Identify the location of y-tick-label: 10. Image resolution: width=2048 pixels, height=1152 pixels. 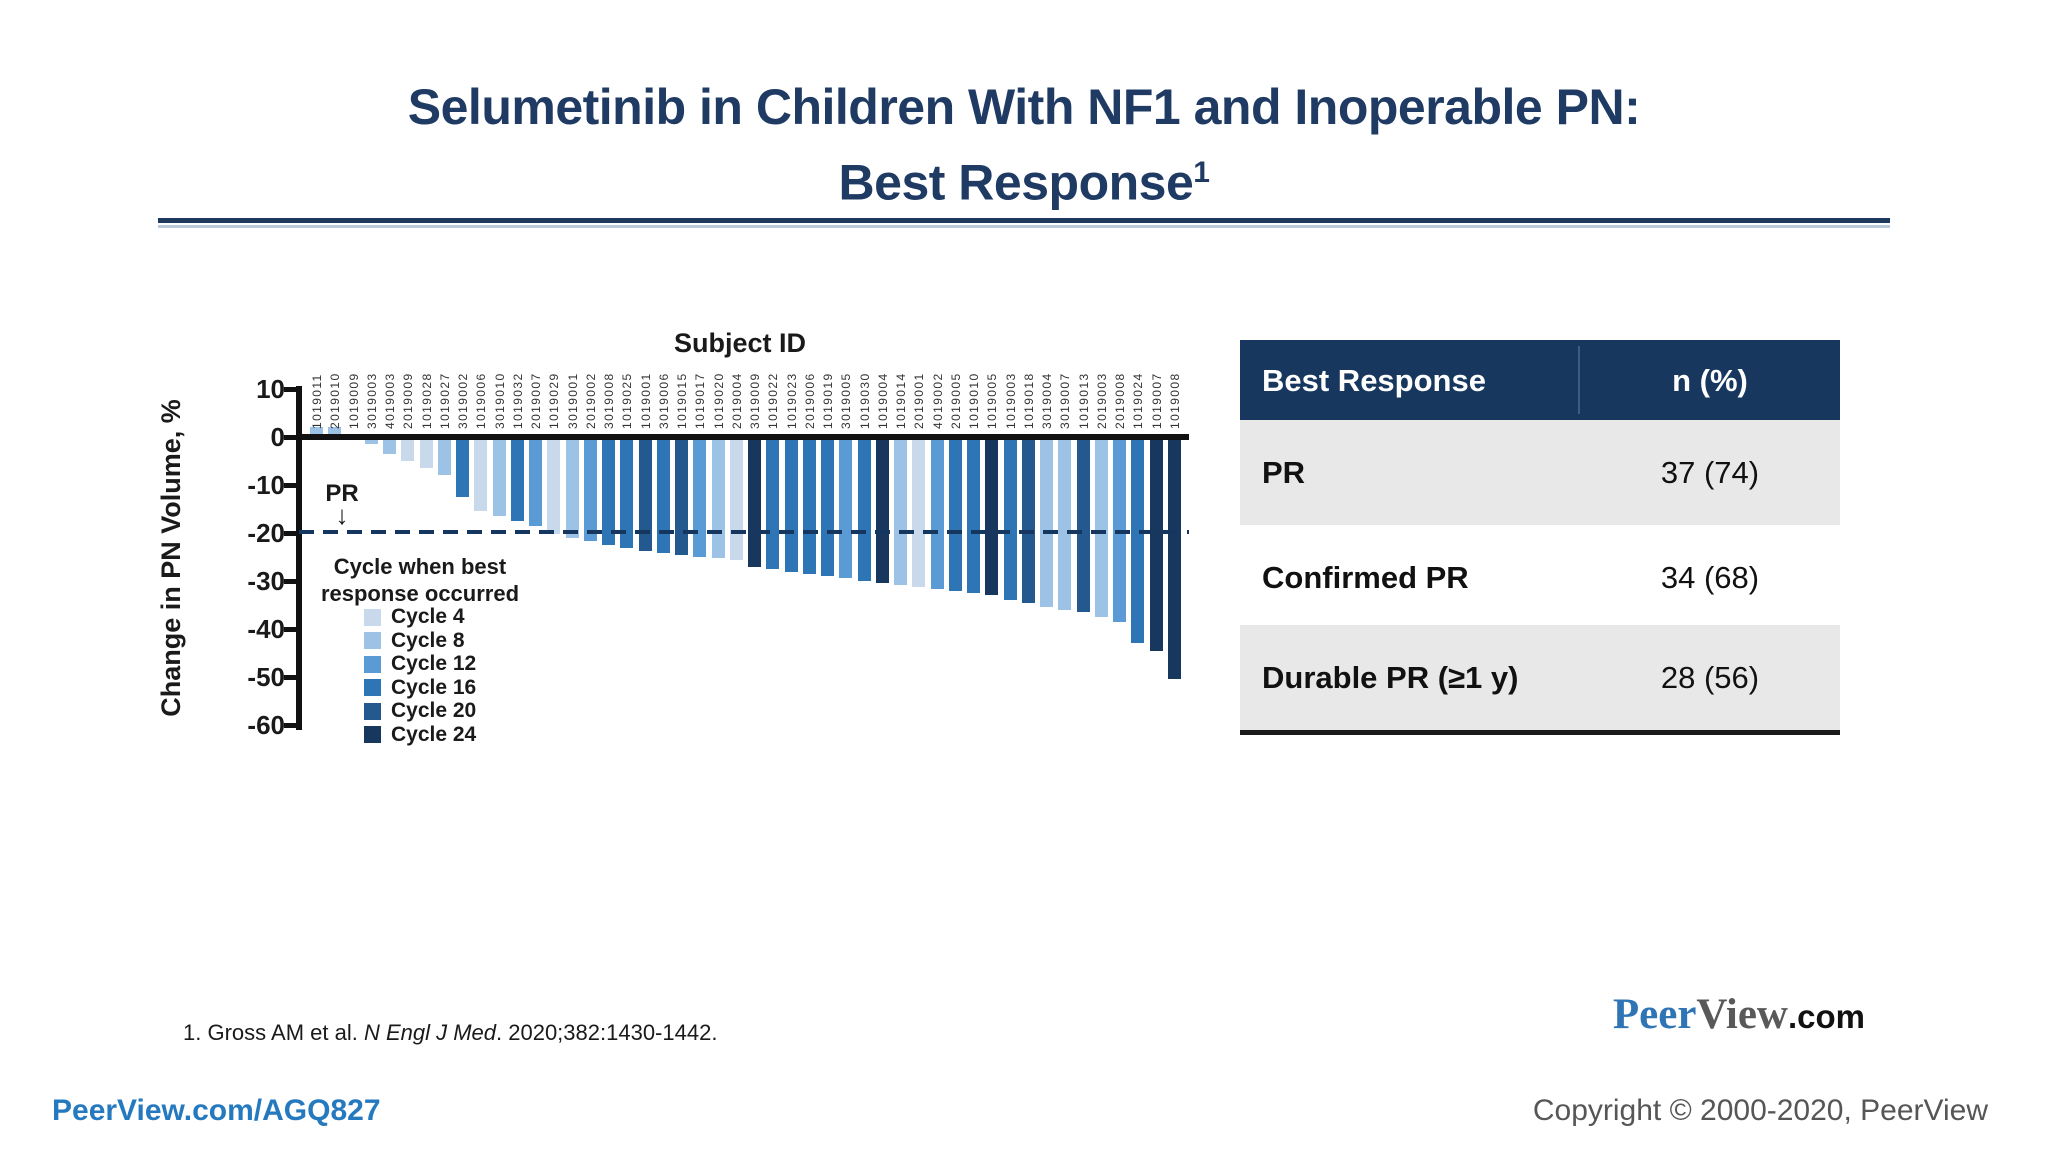
(270, 389).